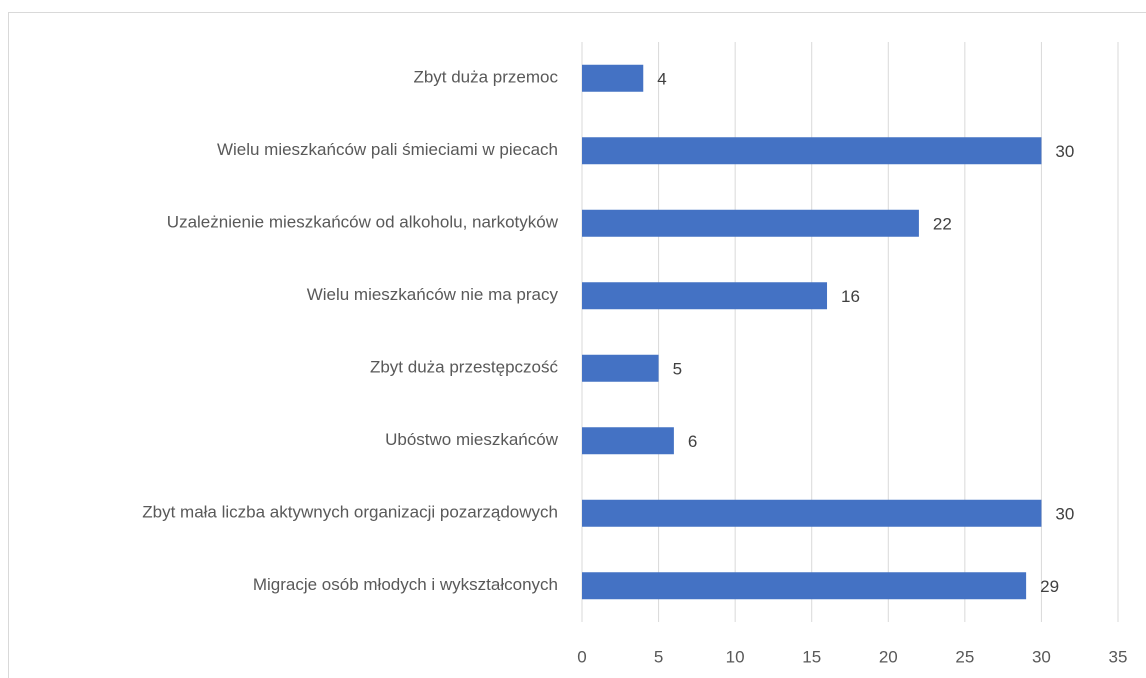  I want to click on value-label: 16, so click(850, 296).